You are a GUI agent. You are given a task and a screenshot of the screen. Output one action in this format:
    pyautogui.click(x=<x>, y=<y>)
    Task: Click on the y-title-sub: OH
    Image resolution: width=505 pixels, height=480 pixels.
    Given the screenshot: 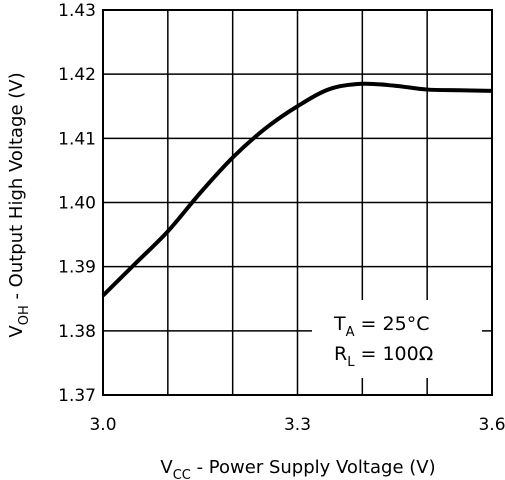 What is the action you would take?
    pyautogui.click(x=24, y=315)
    